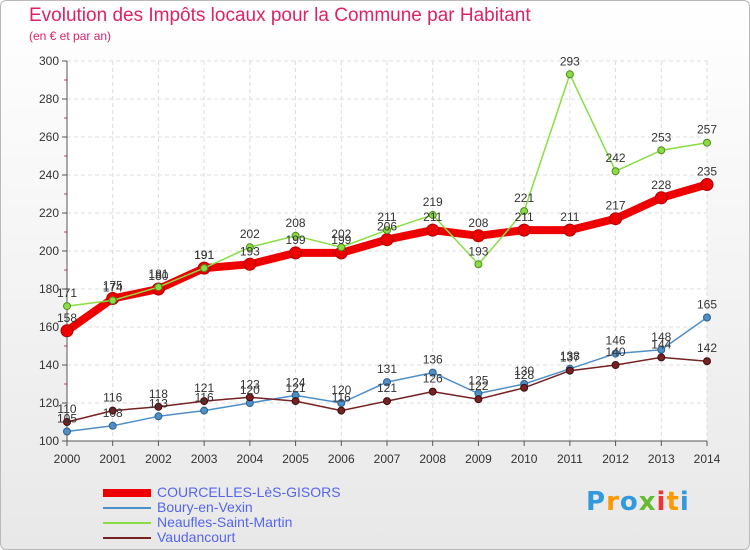 The width and height of the screenshot is (750, 550). Describe the element at coordinates (250, 459) in the screenshot. I see `x-tick-label: 2004` at that location.